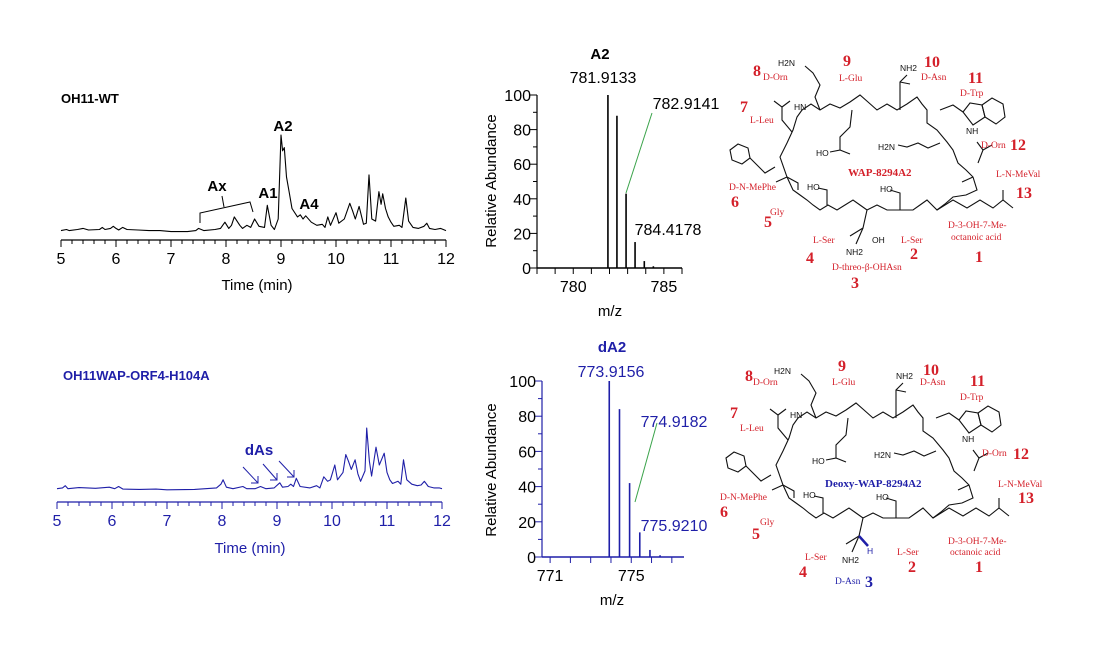  What do you see at coordinates (573, 287) in the screenshot?
I see `x-tick-label: 780` at bounding box center [573, 287].